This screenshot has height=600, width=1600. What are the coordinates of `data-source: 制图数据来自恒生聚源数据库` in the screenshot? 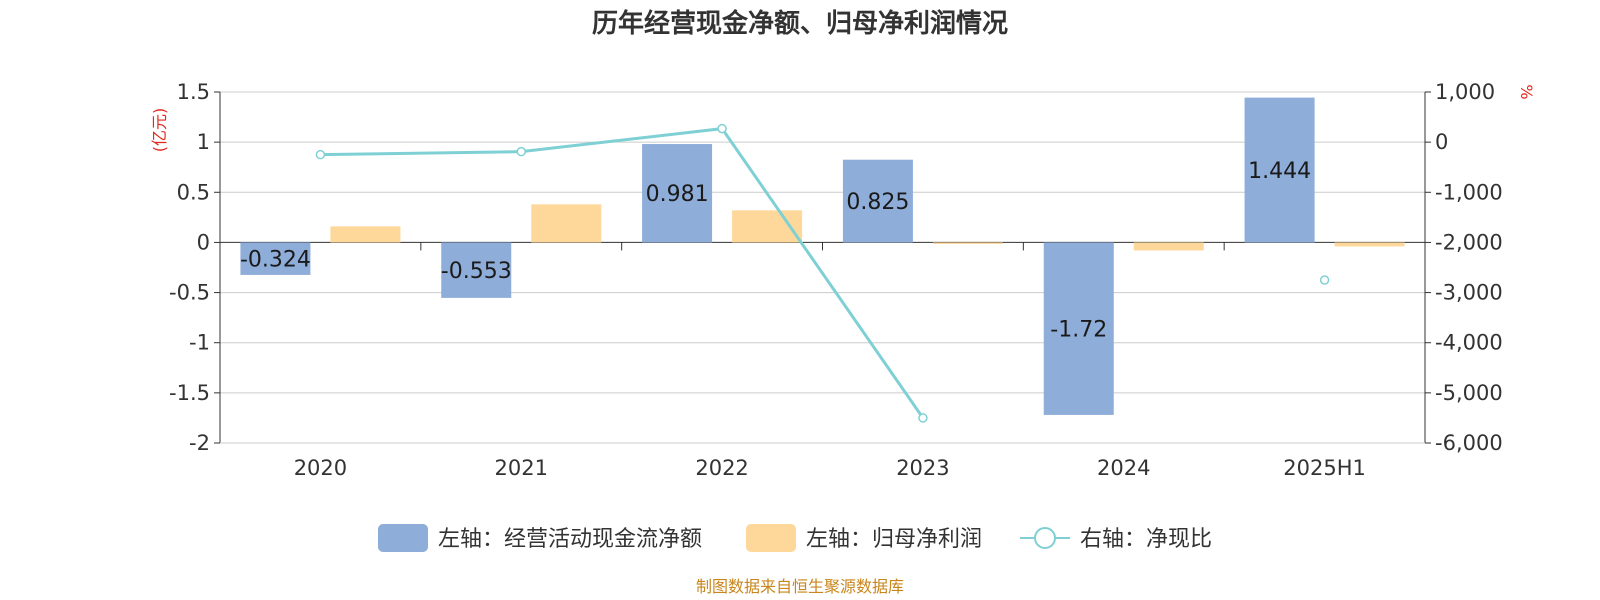 It's located at (800, 586).